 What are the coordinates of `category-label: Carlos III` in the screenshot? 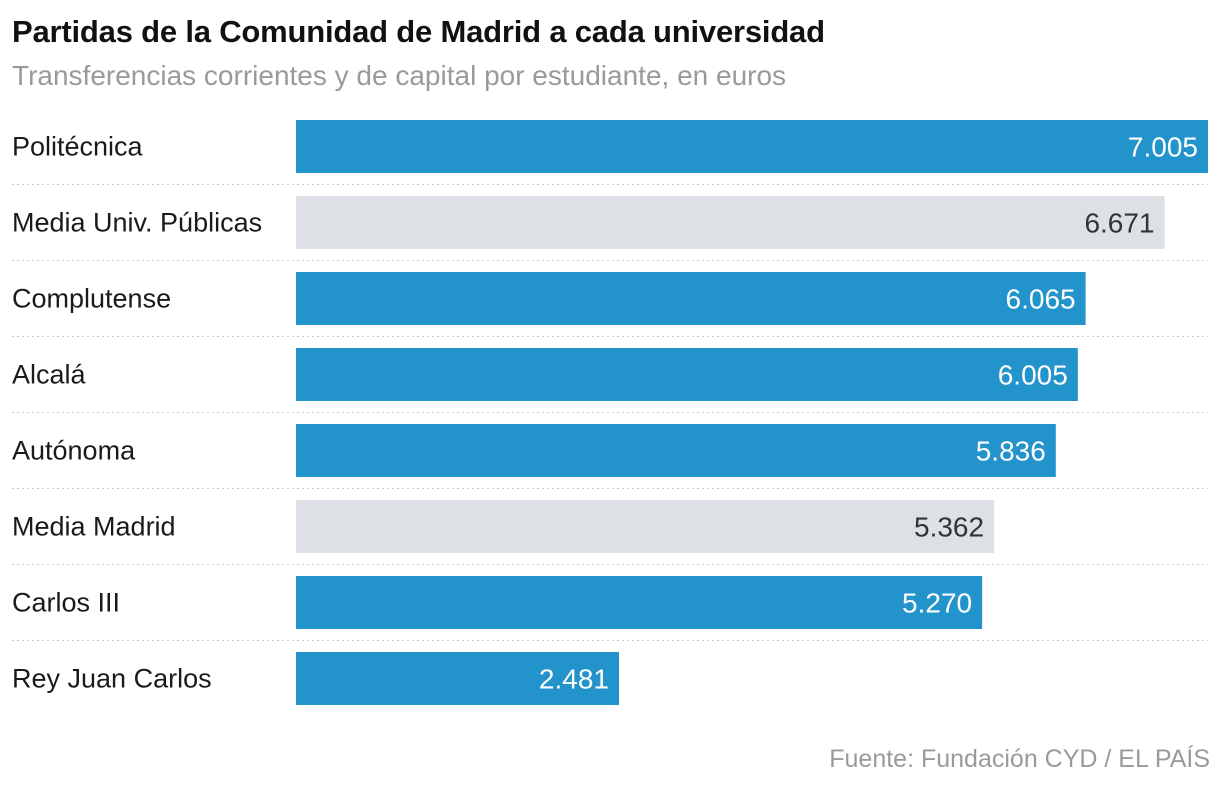 It's located at (66, 603).